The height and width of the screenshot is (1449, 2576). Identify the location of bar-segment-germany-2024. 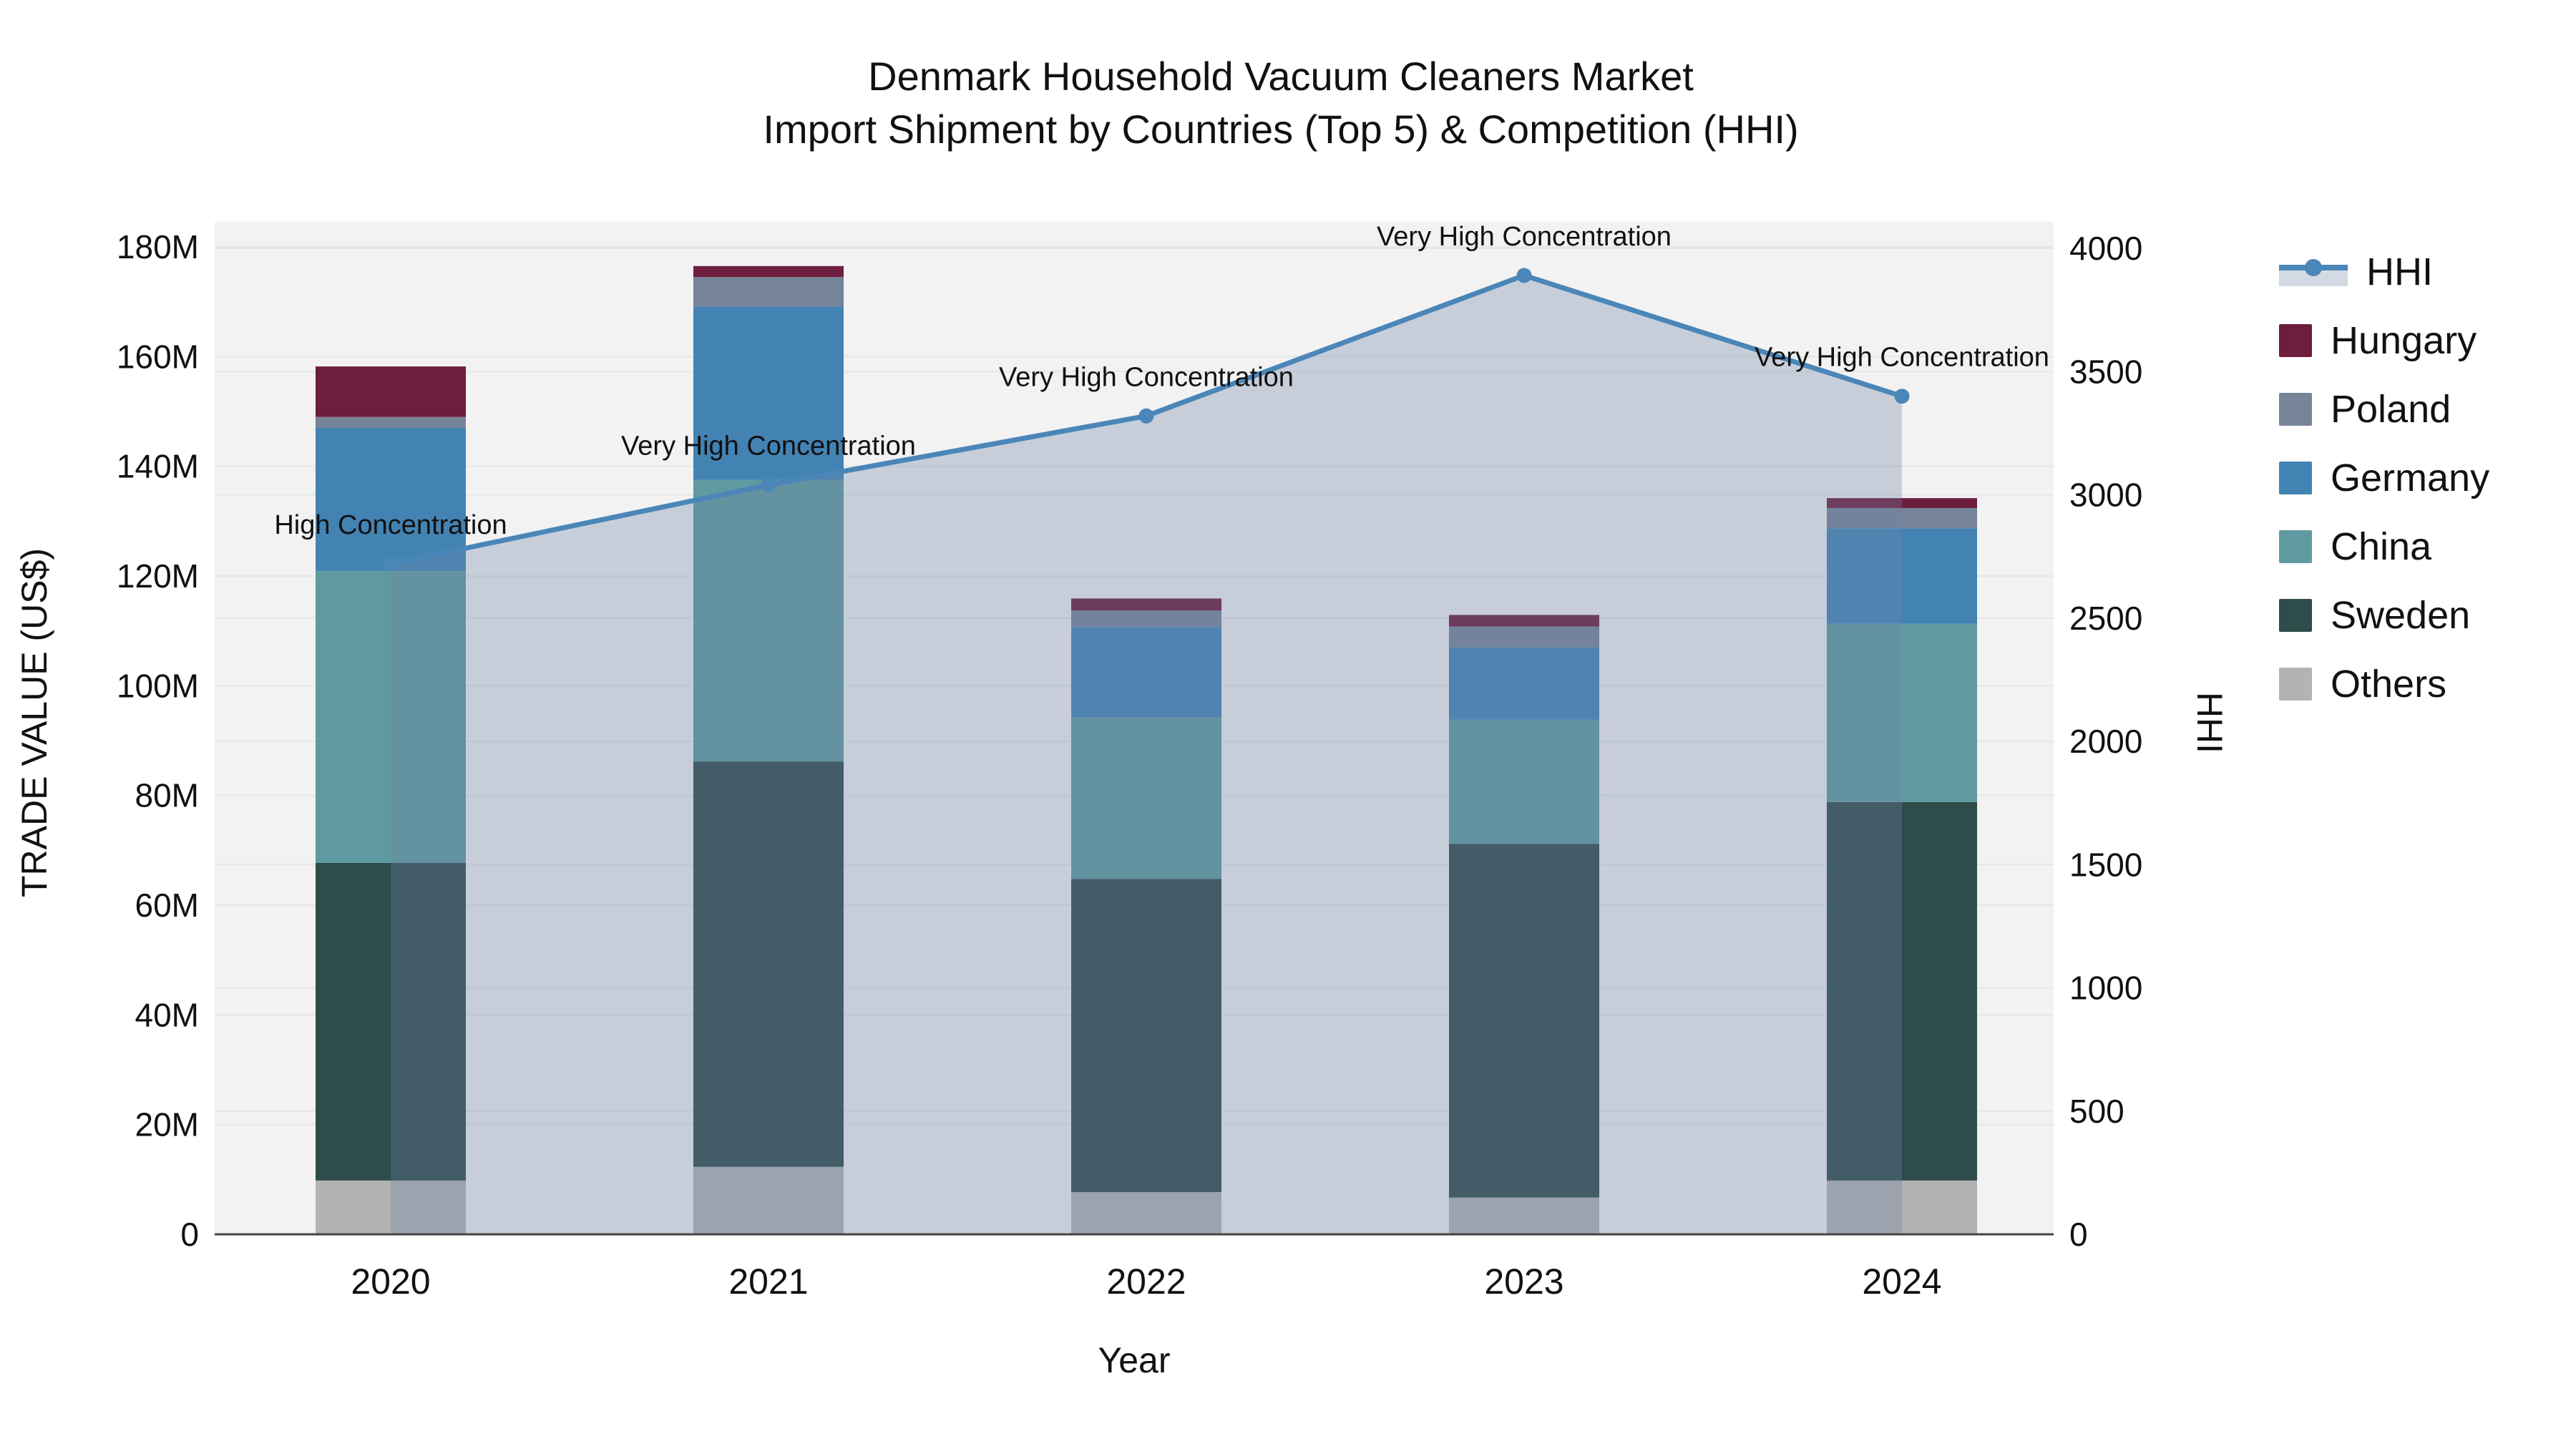
(1902, 576).